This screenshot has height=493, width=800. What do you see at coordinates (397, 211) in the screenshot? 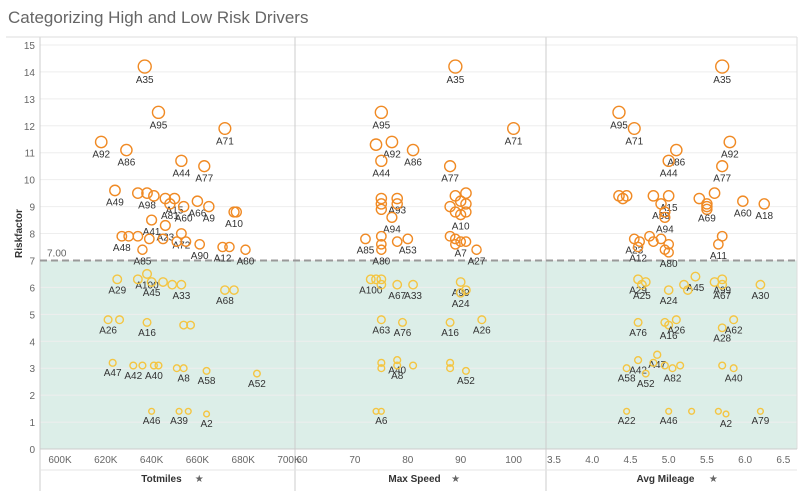
I see `data-label: A93` at bounding box center [397, 211].